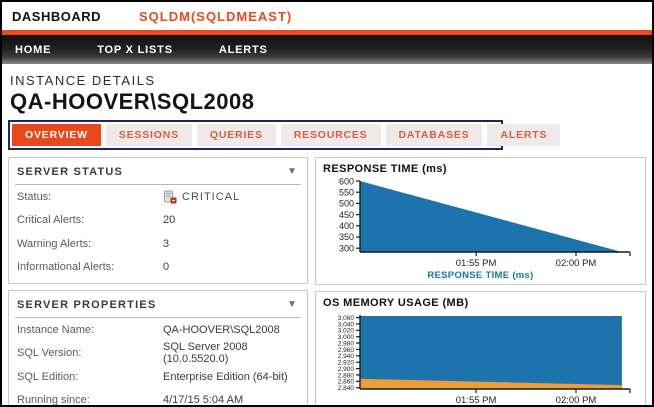 Image resolution: width=654 pixels, height=407 pixels. What do you see at coordinates (33, 49) in the screenshot?
I see `nav-item-home: HOME` at bounding box center [33, 49].